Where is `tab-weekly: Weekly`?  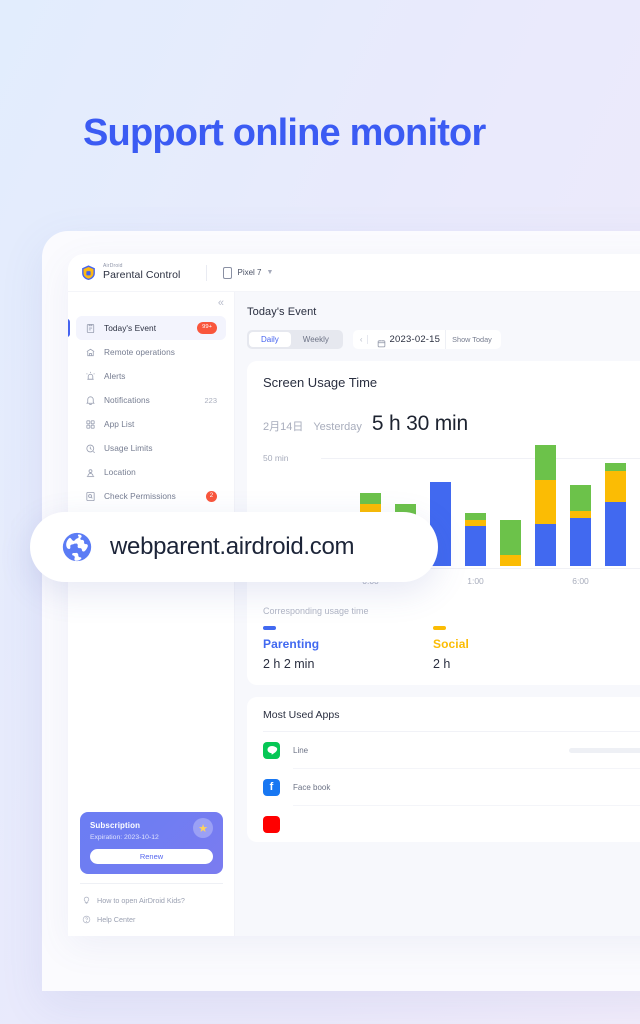 tab-weekly: Weekly is located at coordinates (315, 339).